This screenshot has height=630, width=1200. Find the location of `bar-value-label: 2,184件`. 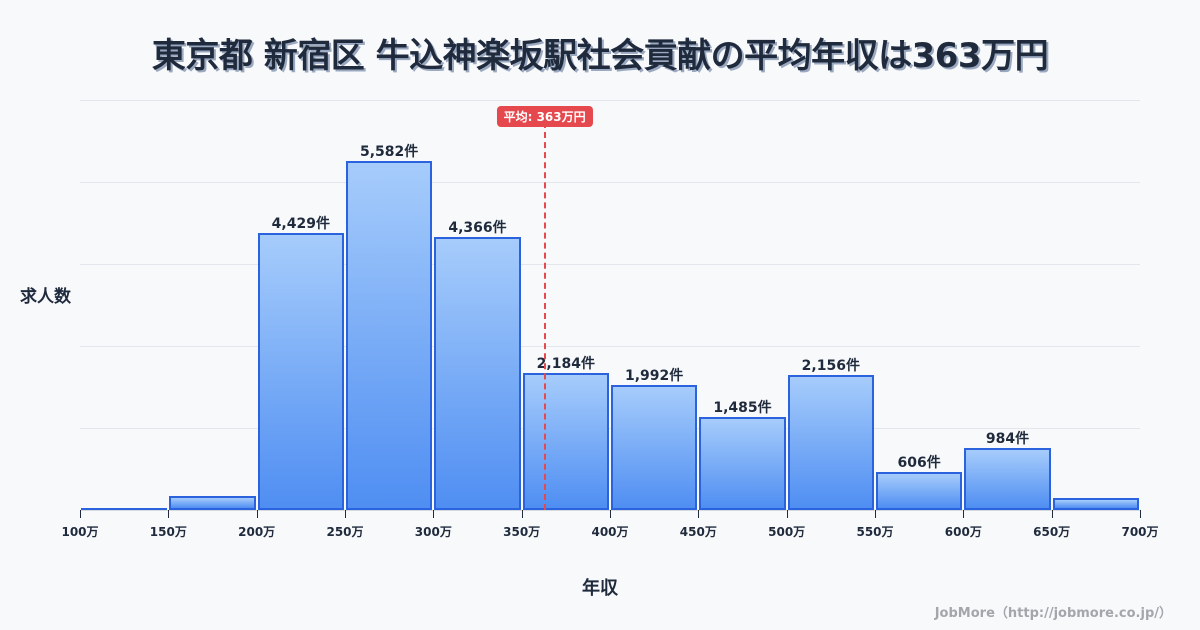

bar-value-label: 2,184件 is located at coordinates (565, 364).